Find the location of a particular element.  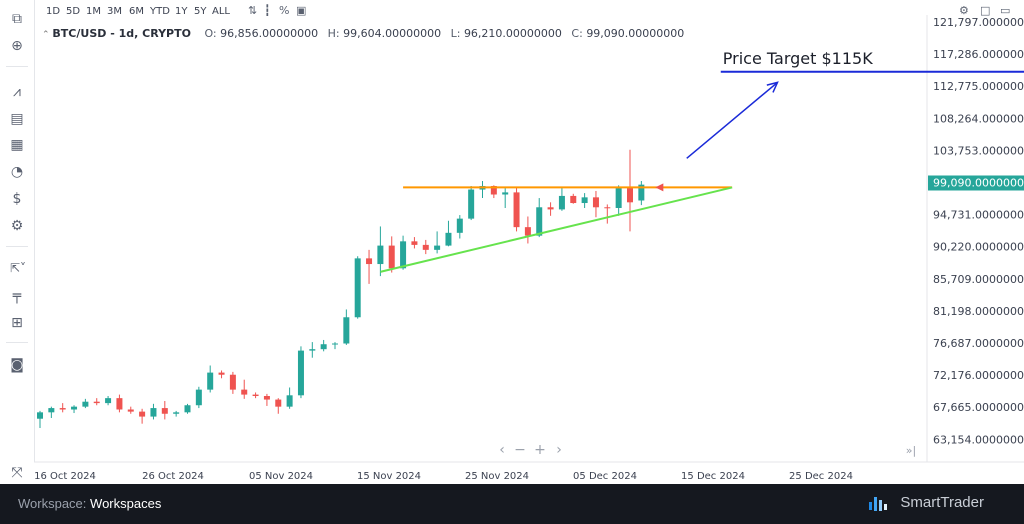

zoom-in-icon: + is located at coordinates (540, 450).